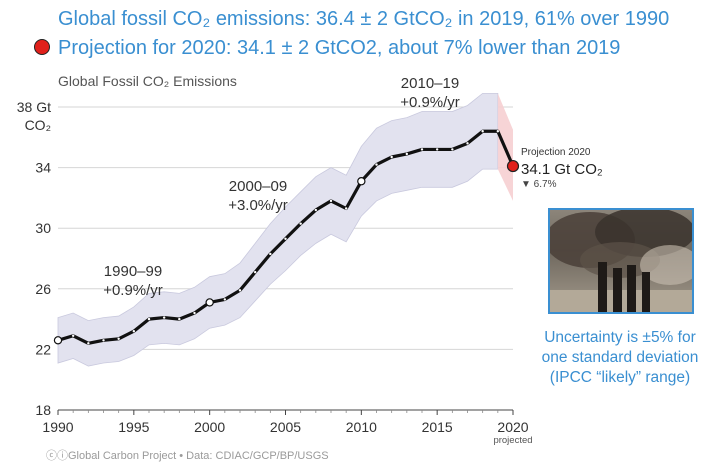 The width and height of the screenshot is (710, 466). What do you see at coordinates (255, 272) in the screenshot?
I see `data-point-2003` at bounding box center [255, 272].